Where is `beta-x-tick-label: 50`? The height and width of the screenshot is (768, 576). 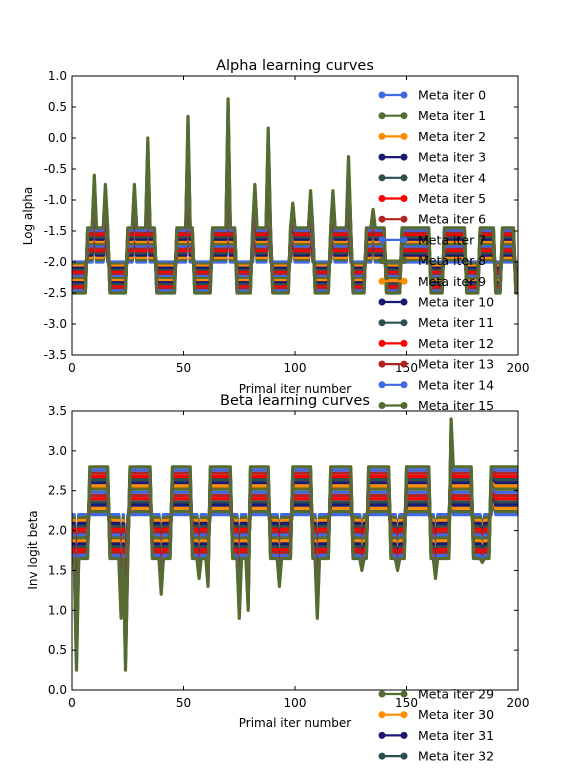 beta-x-tick-label: 50 is located at coordinates (183, 703).